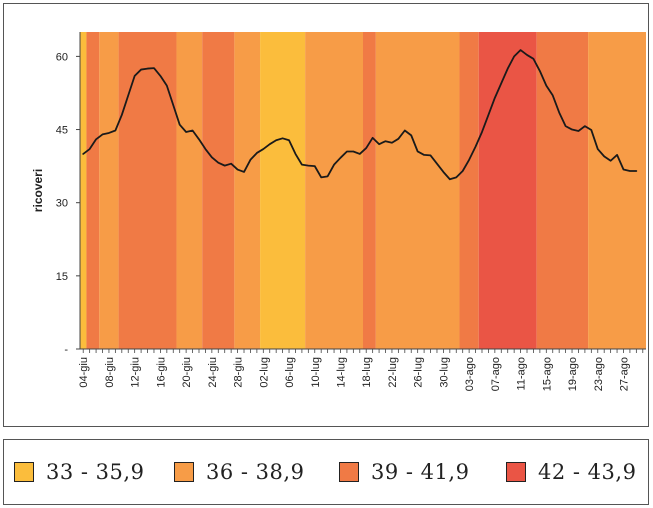 Image resolution: width=653 pixels, height=508 pixels. I want to click on x-tick-label: 24-giu, so click(213, 372).